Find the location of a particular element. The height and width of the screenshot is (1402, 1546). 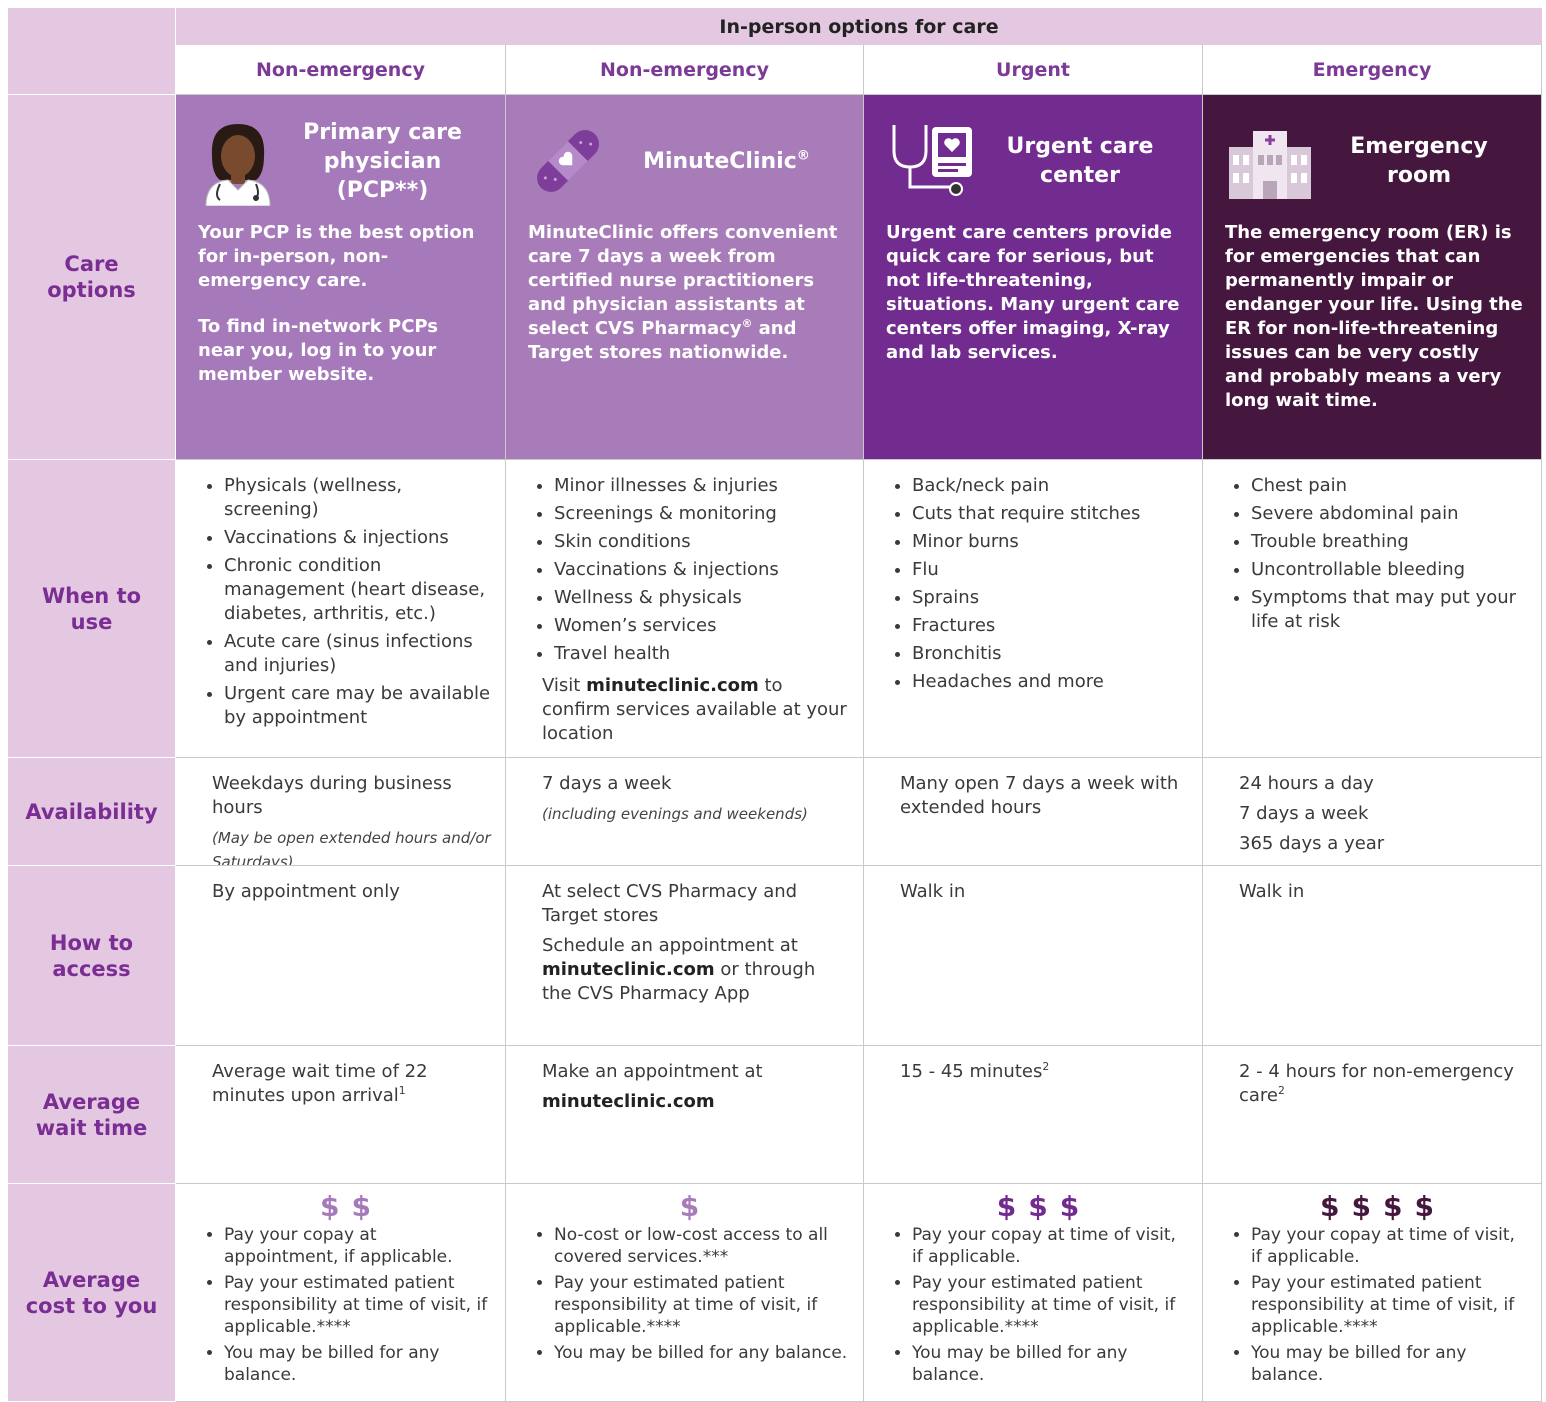

bullet-item: Women’s services is located at coordinates (701, 626).